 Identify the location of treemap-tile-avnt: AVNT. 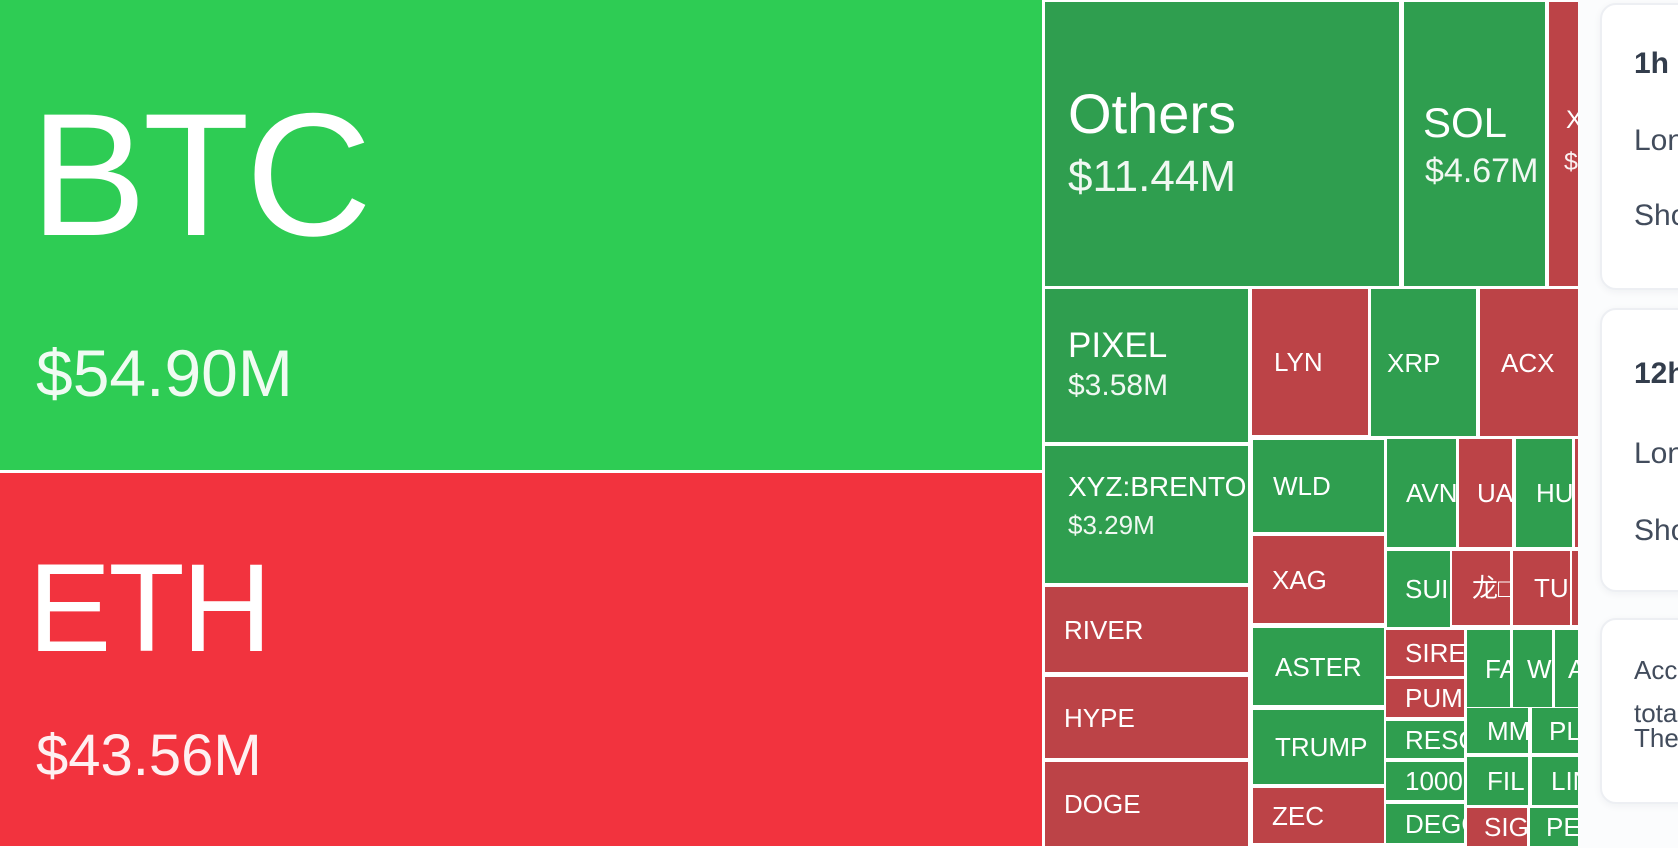
(1421, 493).